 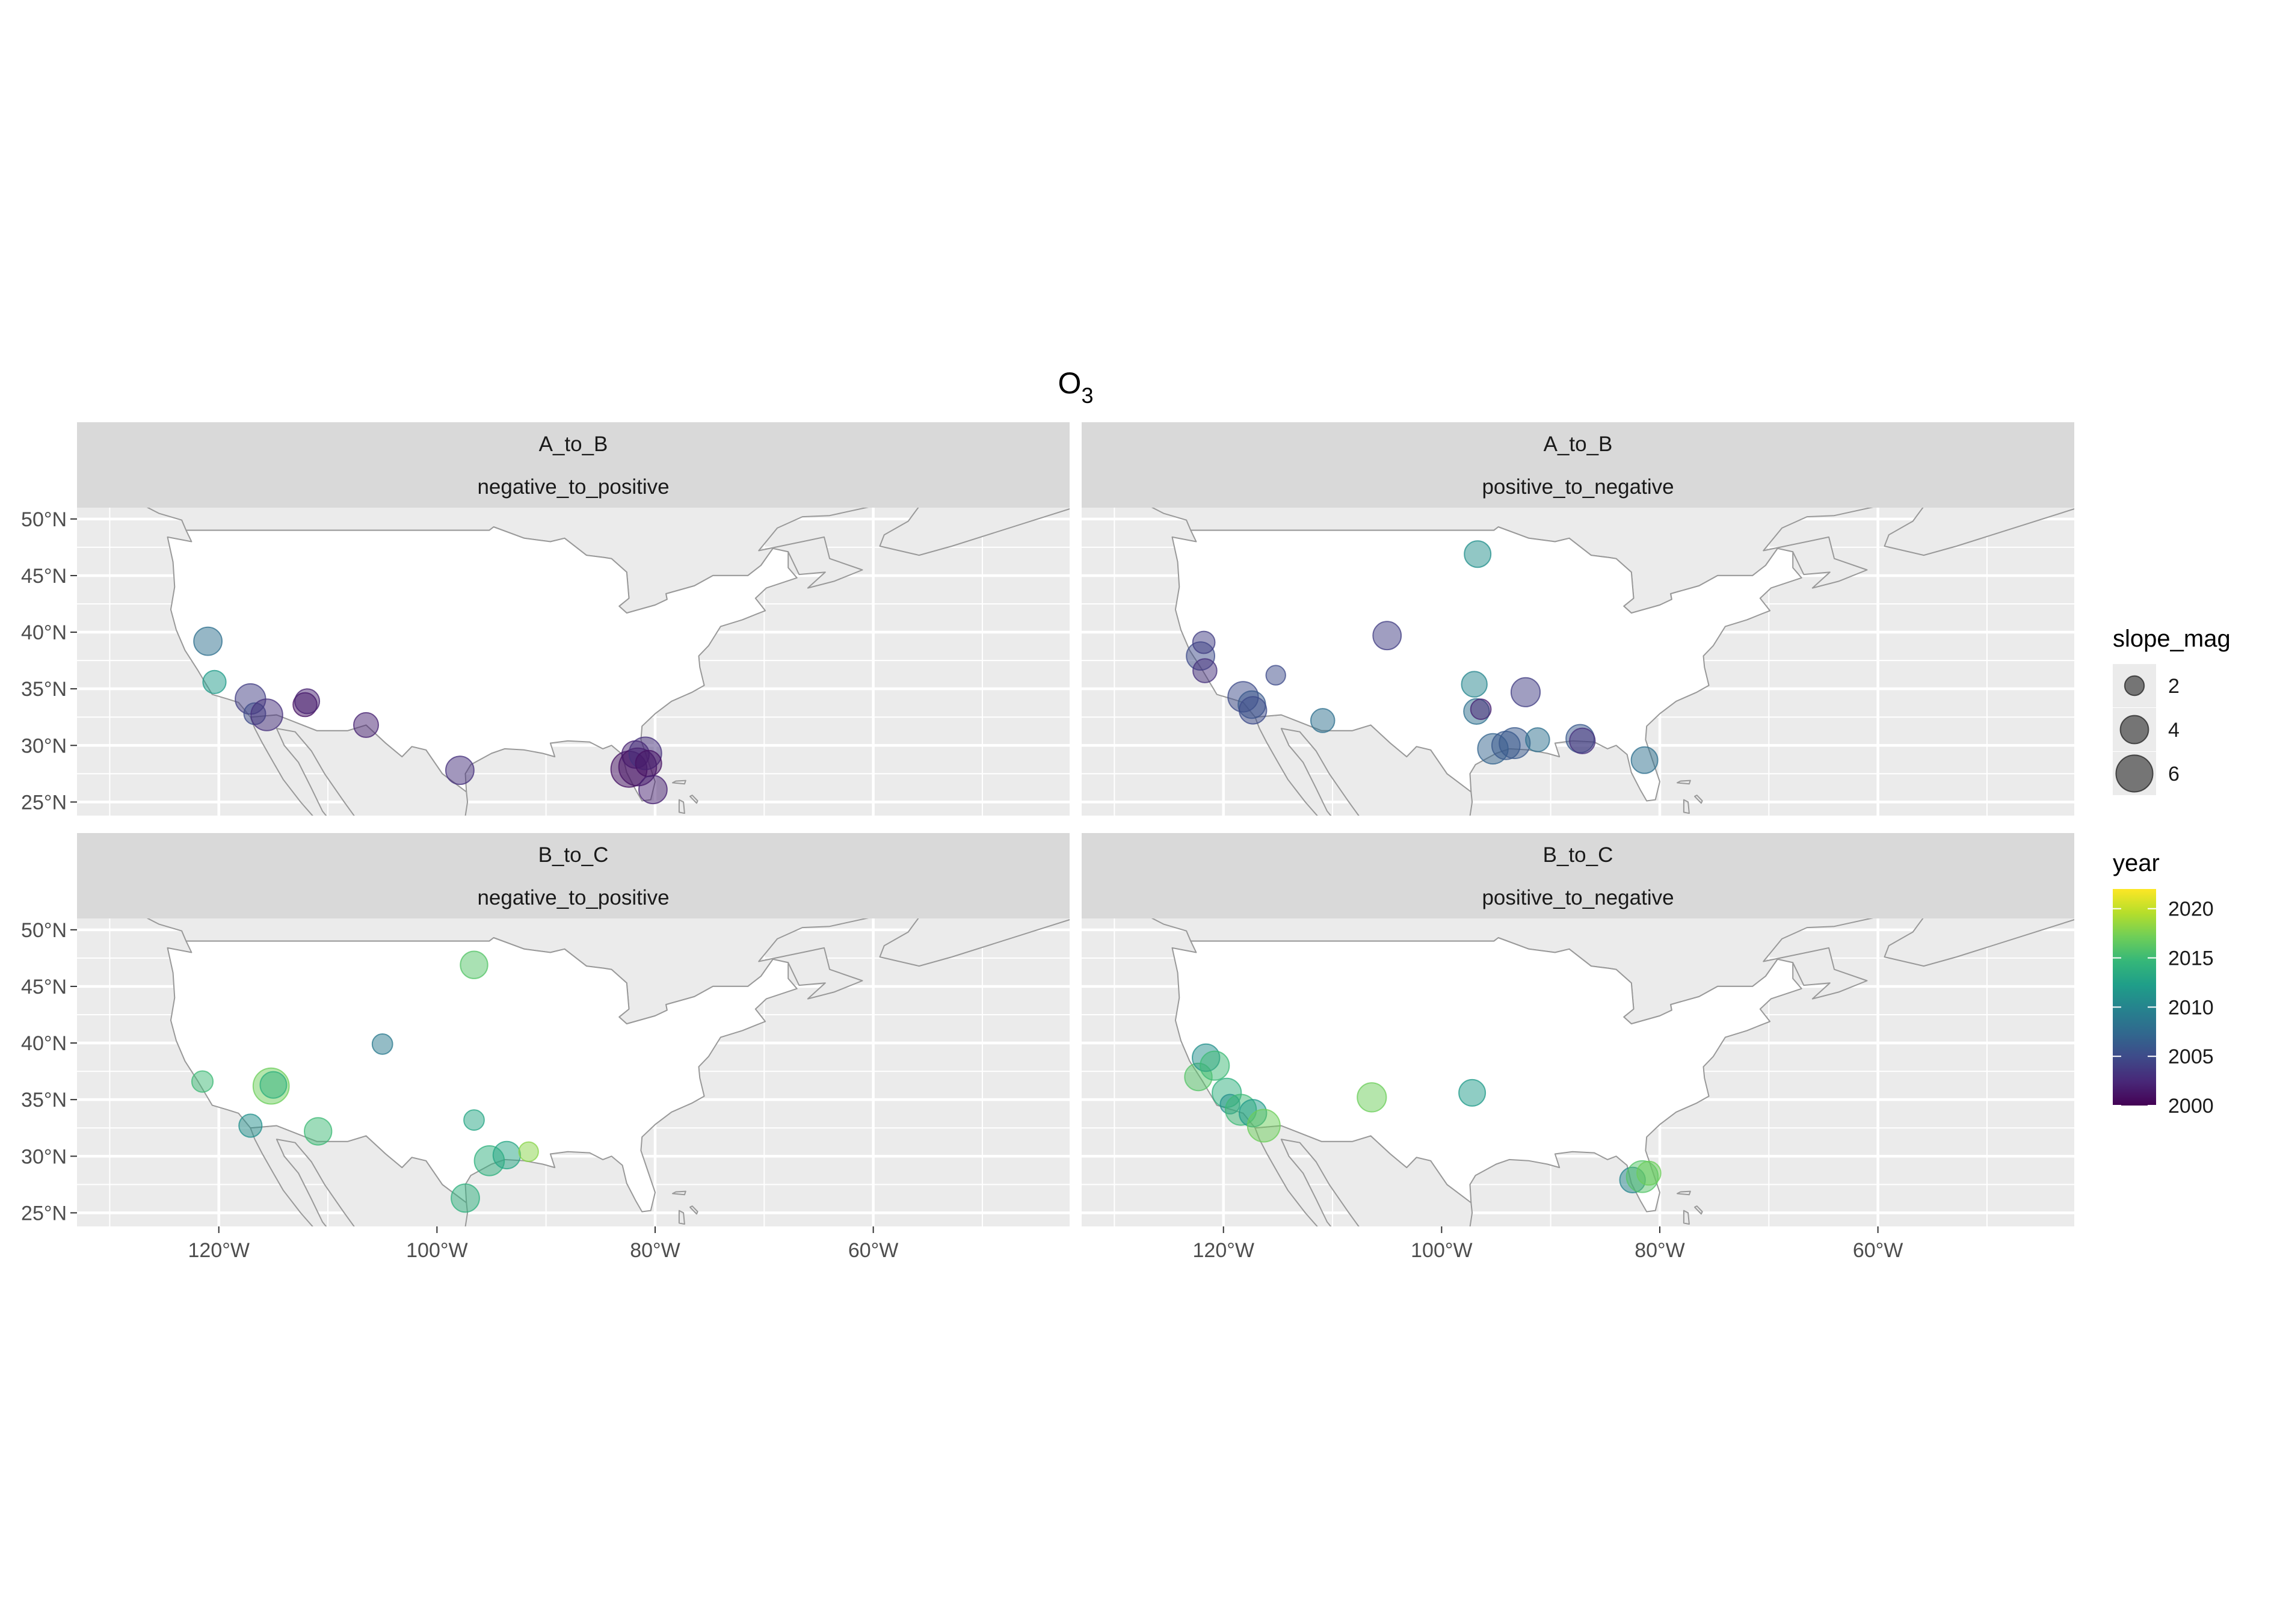 I want to click on size-legend-label: 4, so click(x=2174, y=730).